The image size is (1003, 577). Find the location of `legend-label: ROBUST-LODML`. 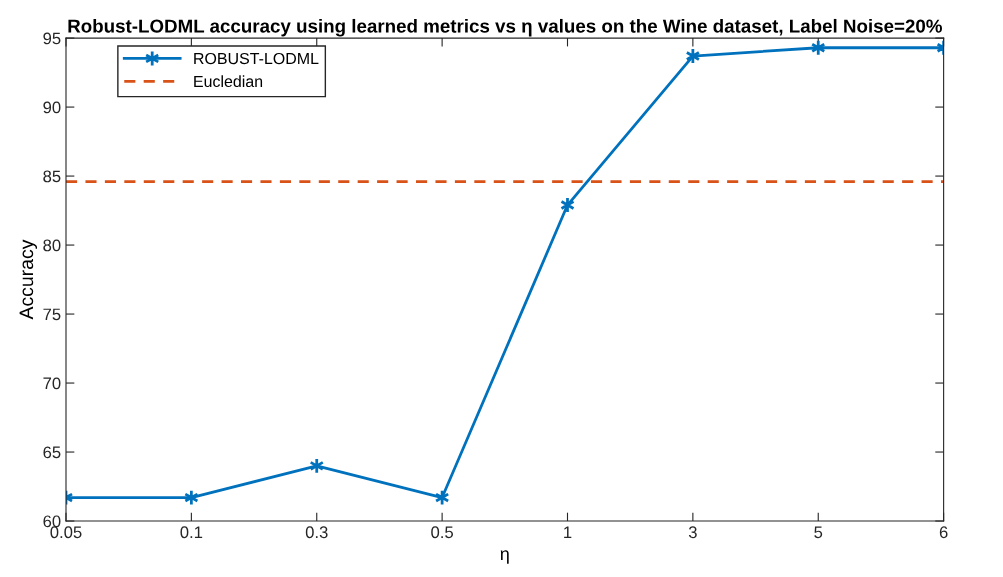

legend-label: ROBUST-LODML is located at coordinates (256, 58).